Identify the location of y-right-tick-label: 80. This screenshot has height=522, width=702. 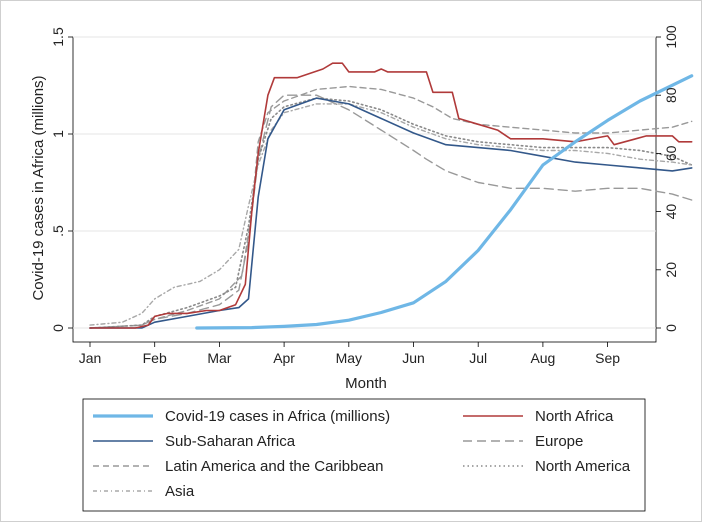
(671, 95).